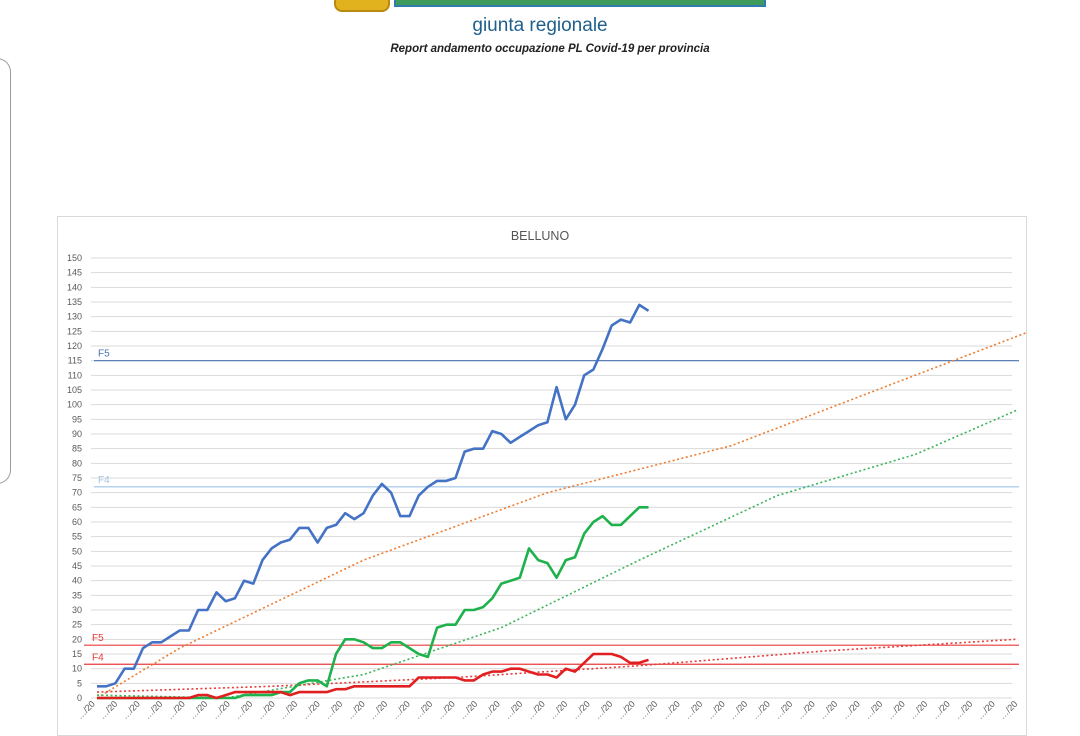  What do you see at coordinates (74, 390) in the screenshot?
I see `y-tick-label: 105` at bounding box center [74, 390].